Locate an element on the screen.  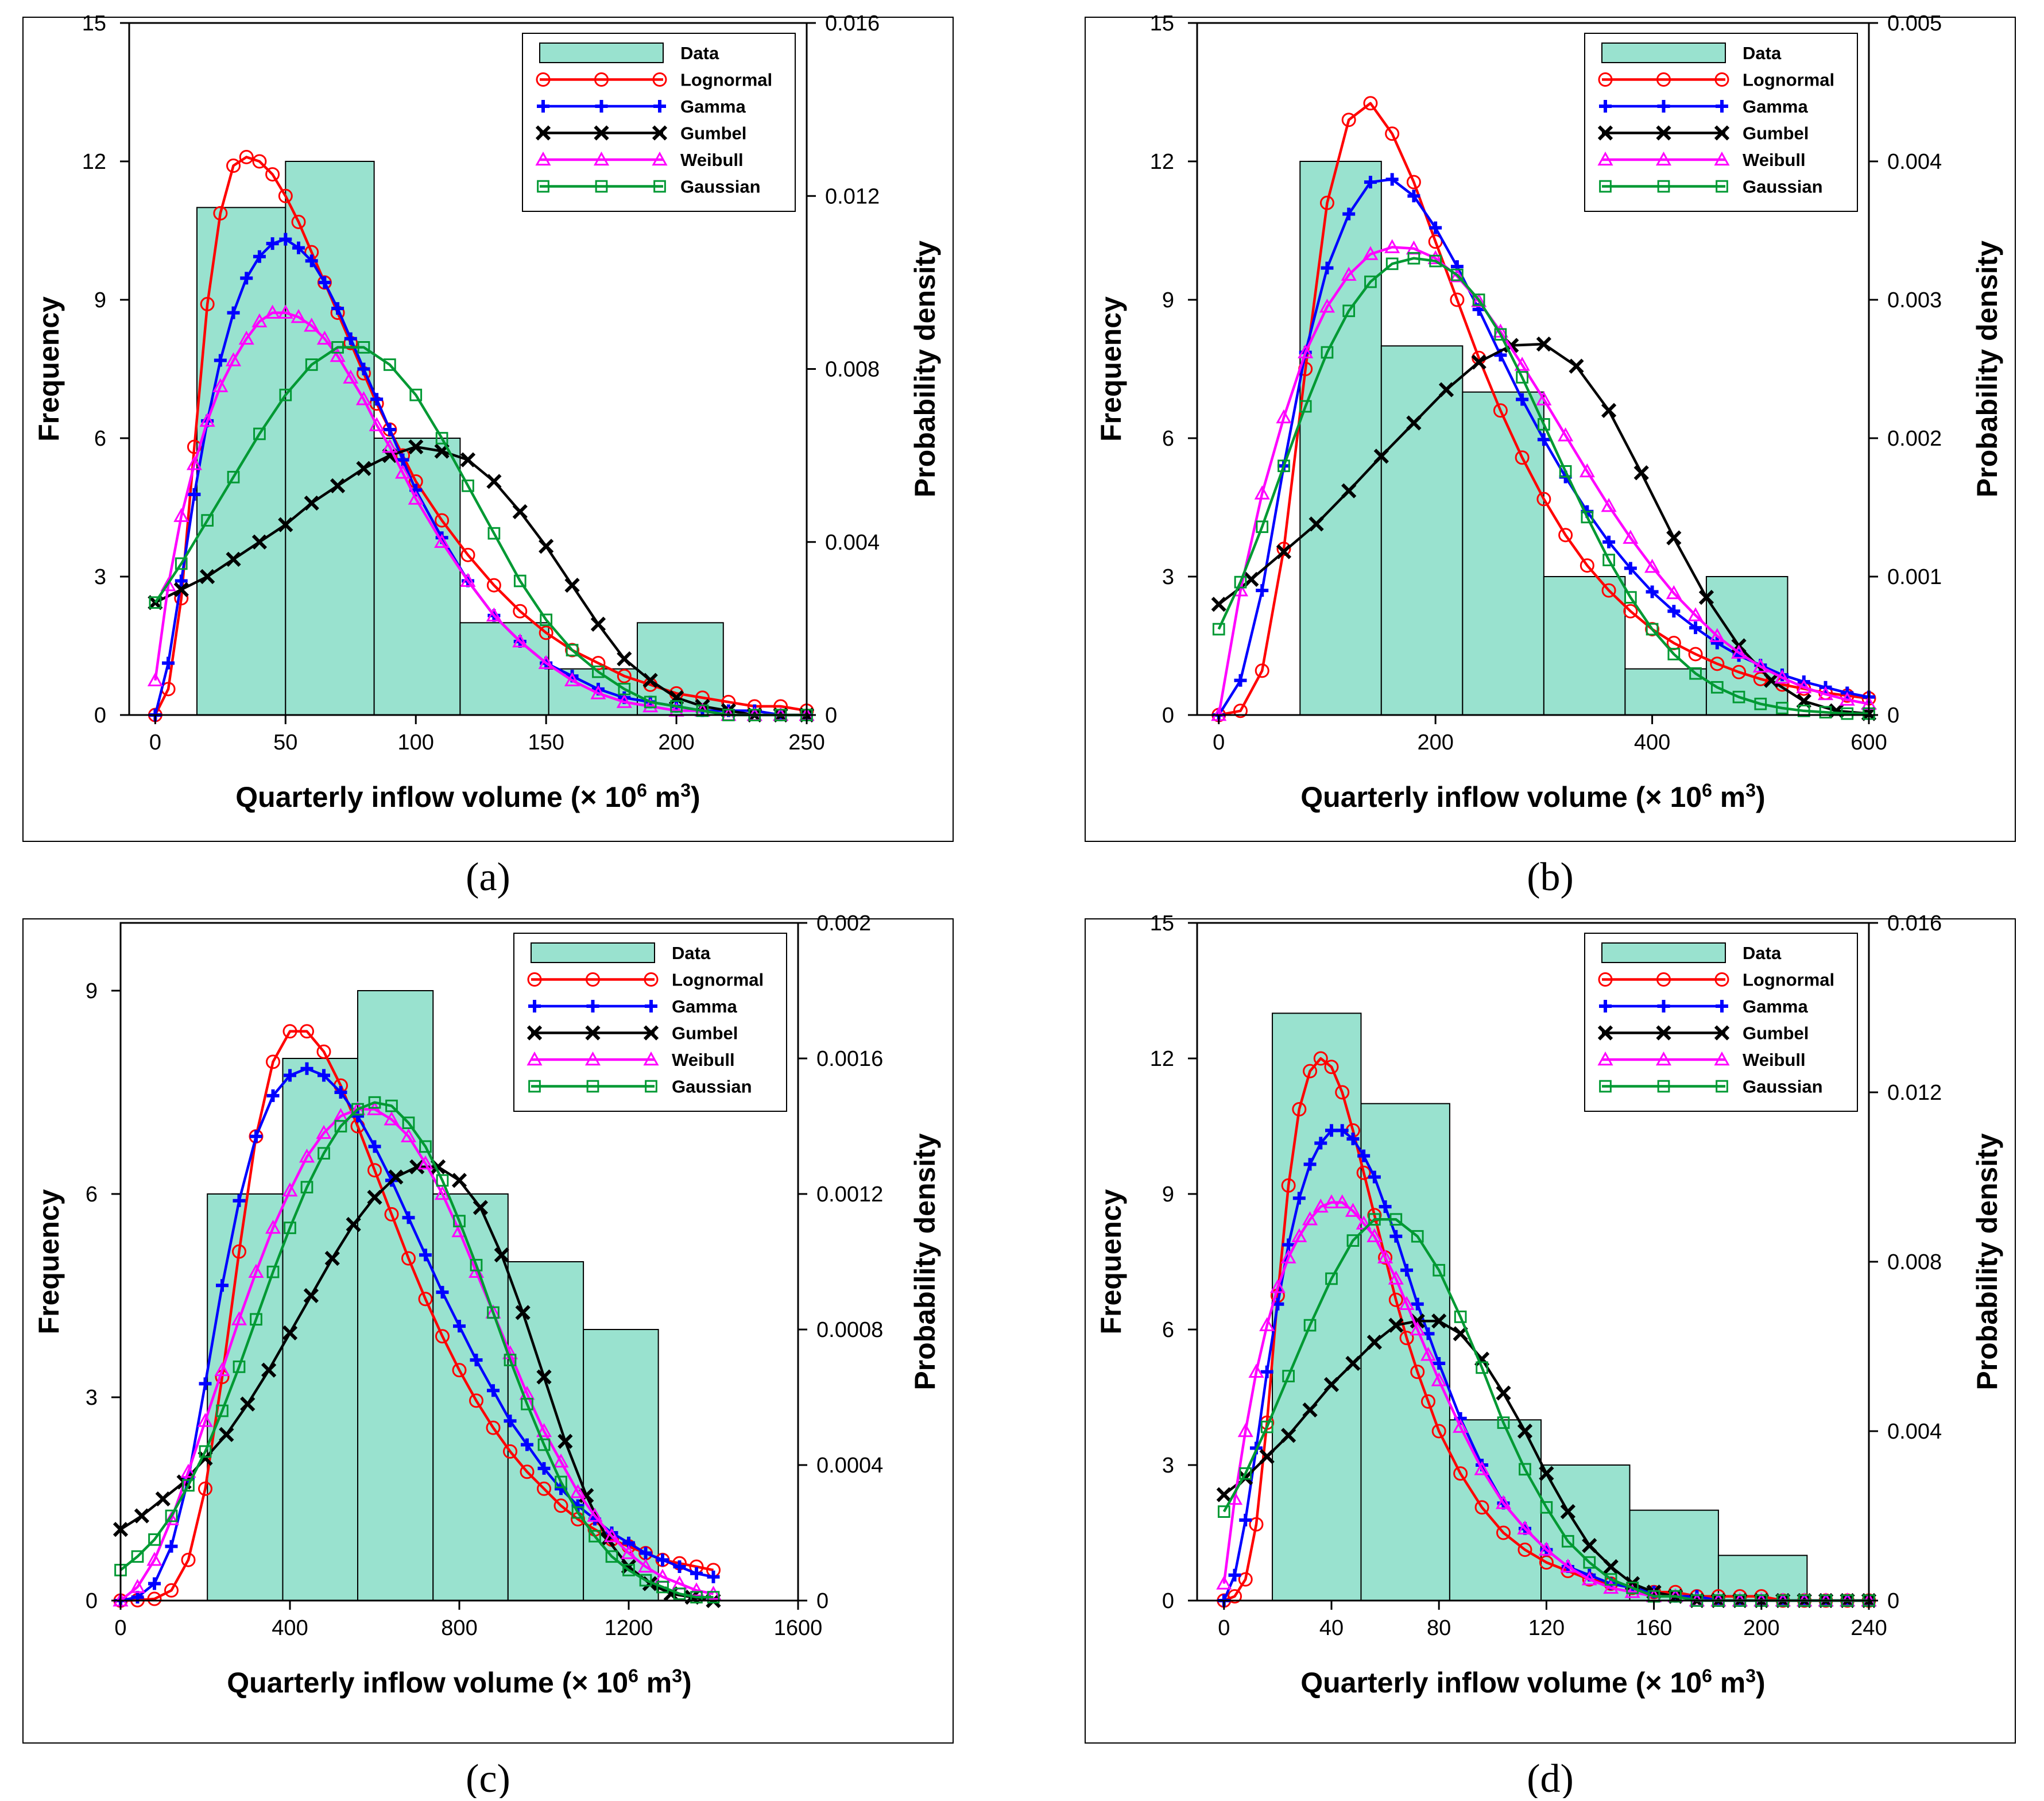
y2-tick-label: 0.012 is located at coordinates (1915, 1093).